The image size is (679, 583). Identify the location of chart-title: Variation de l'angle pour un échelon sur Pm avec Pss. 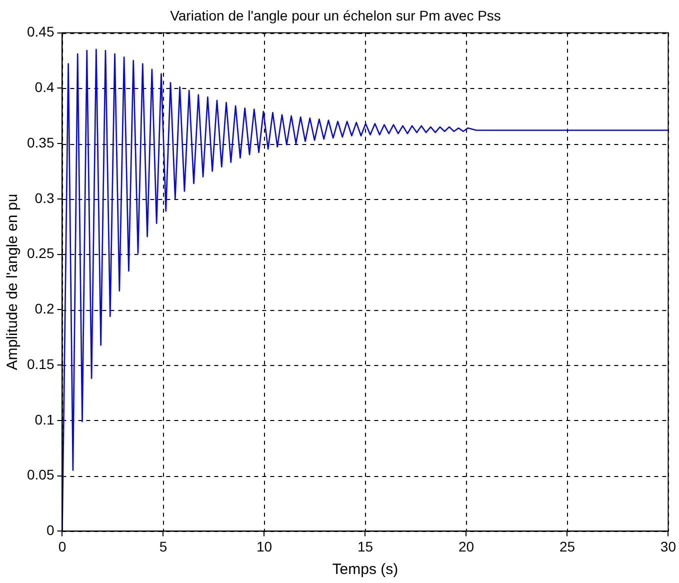
(335, 15).